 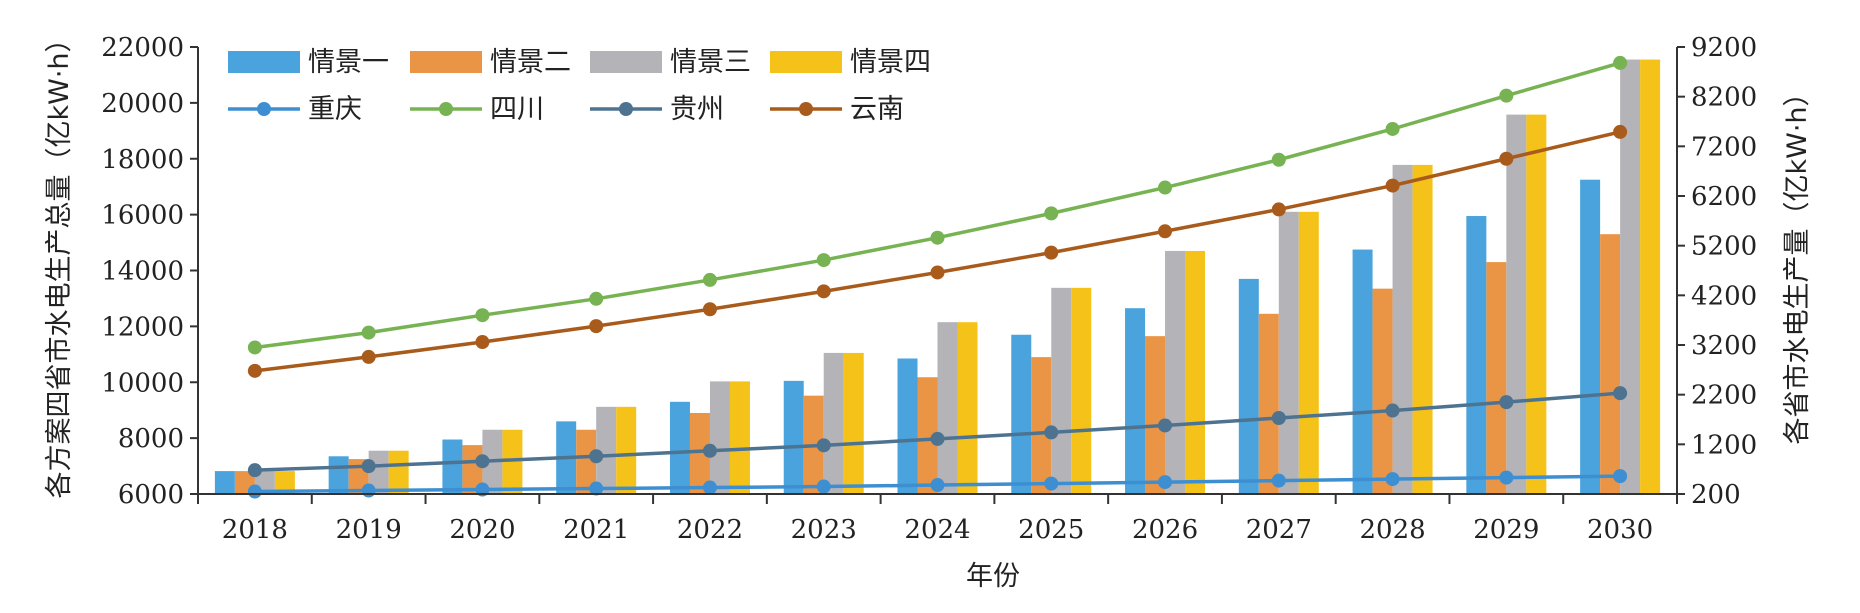 What do you see at coordinates (1051, 252) in the screenshot?
I see `point-云南-2025` at bounding box center [1051, 252].